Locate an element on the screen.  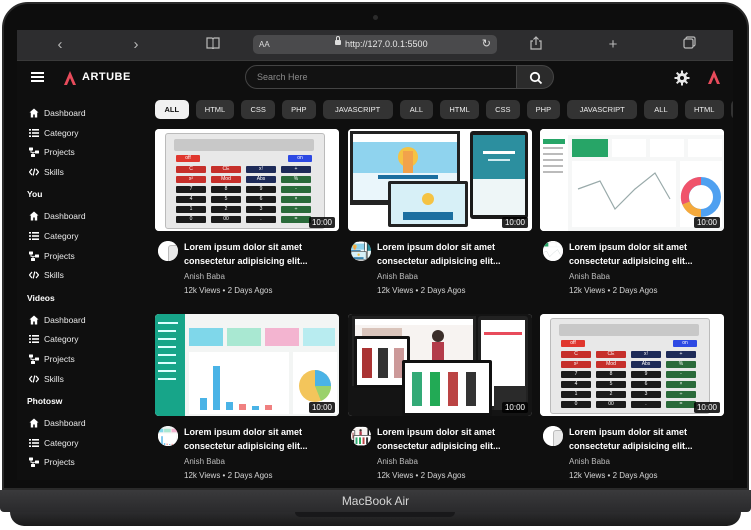
sidebar-section-title: You is located at coordinates (35, 194).